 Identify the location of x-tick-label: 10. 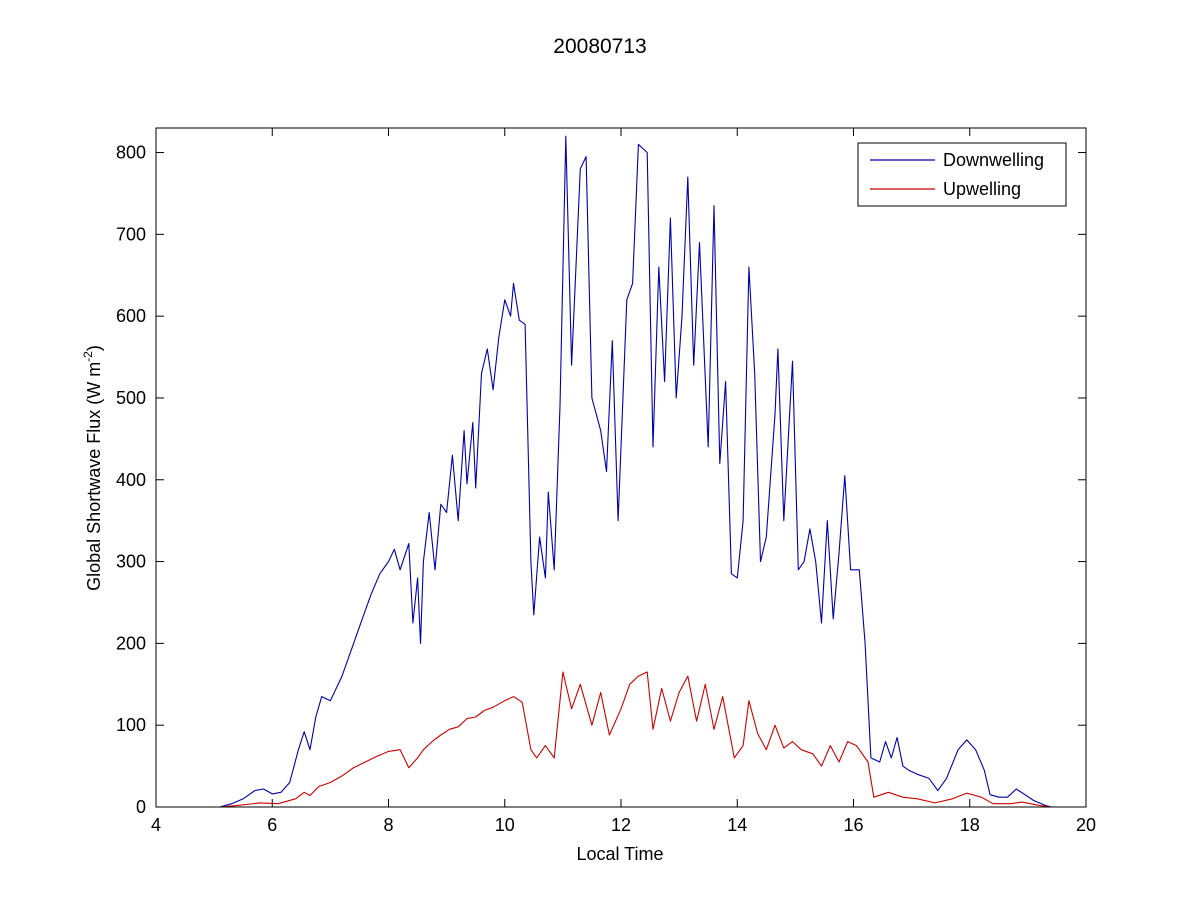
(505, 825).